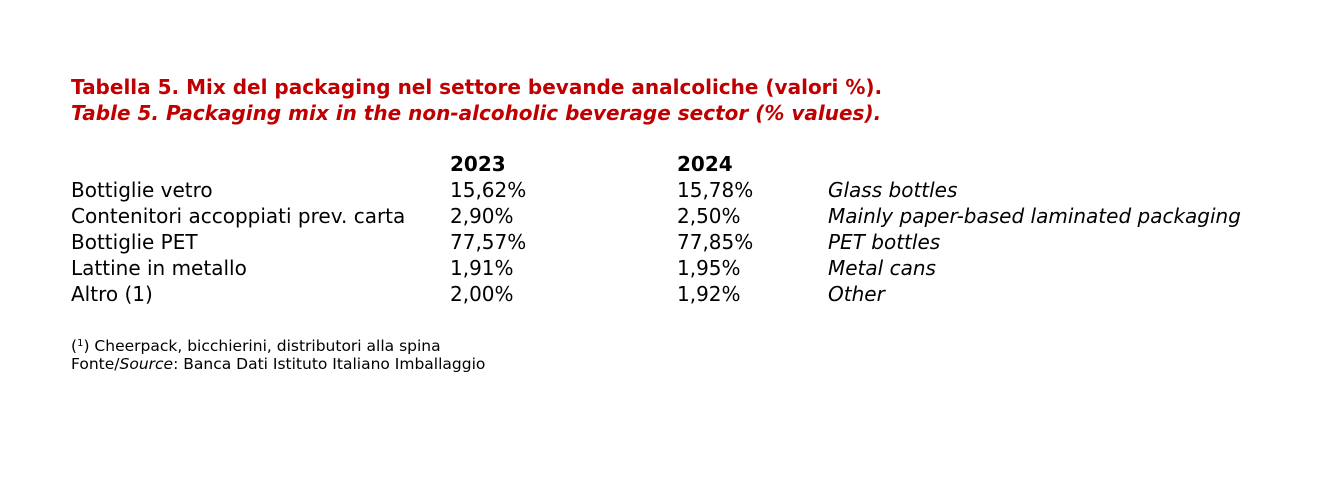 The width and height of the screenshot is (1340, 485). I want to click on footnote-mark: 1, so click(80, 343).